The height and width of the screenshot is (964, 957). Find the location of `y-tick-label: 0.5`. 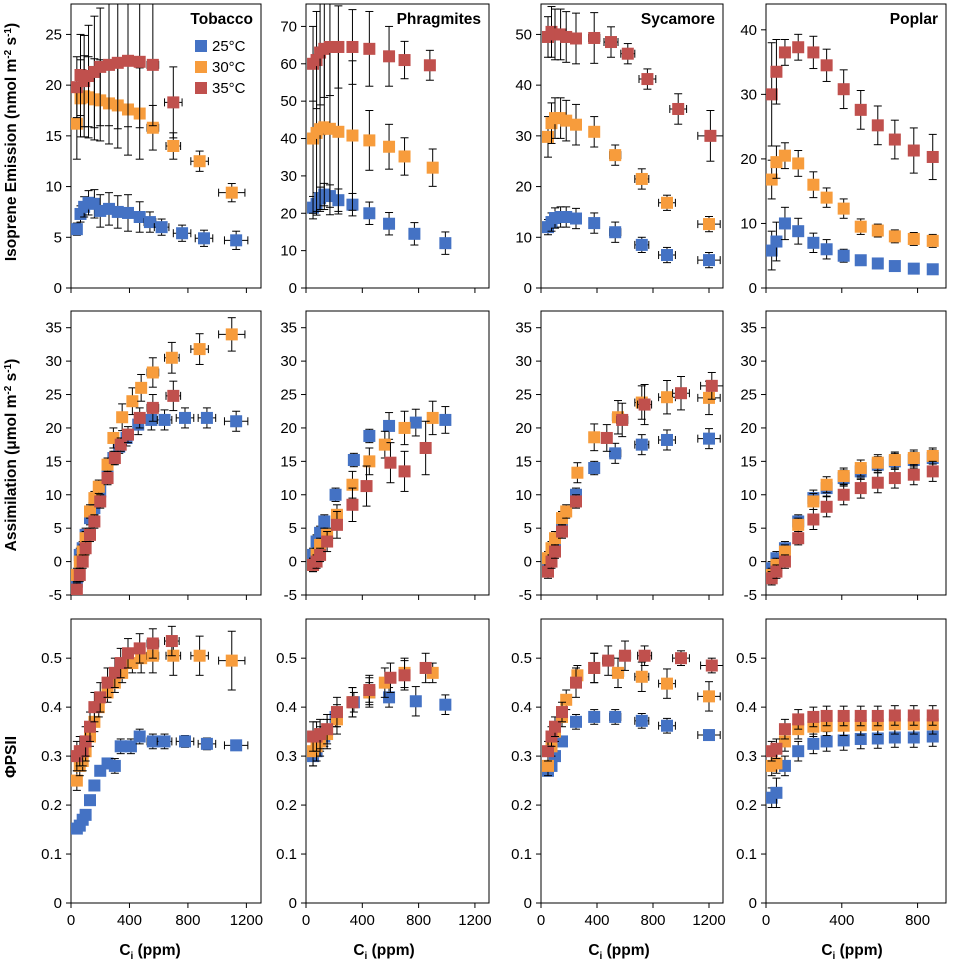

y-tick-label: 0.5 is located at coordinates (746, 658).